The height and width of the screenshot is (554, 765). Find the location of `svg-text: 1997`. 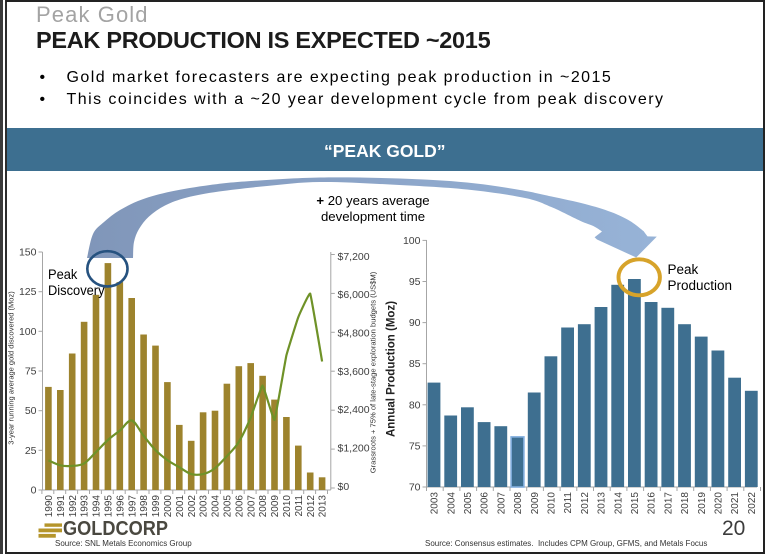

svg-text: 1997 is located at coordinates (132, 506).